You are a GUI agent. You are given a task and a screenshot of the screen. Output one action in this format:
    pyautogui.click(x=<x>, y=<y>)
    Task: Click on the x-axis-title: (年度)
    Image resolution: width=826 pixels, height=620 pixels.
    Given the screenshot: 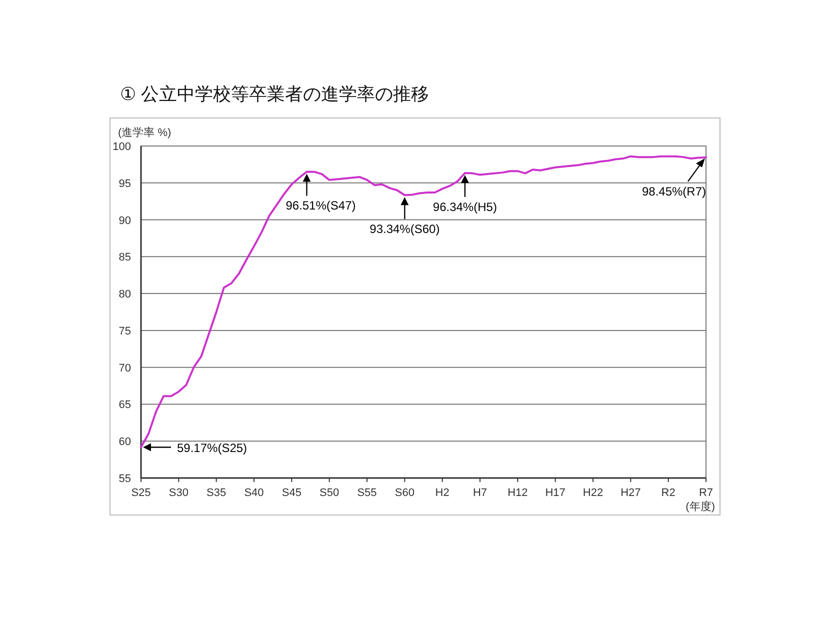 What is the action you would take?
    pyautogui.click(x=700, y=506)
    